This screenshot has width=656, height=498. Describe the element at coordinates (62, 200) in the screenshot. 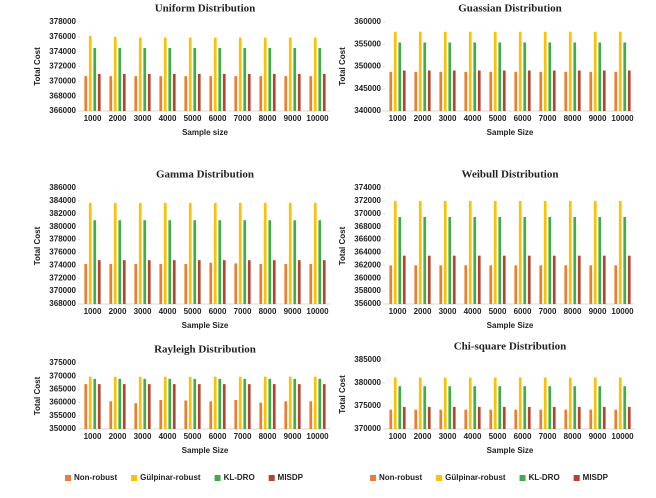

I see `y-tick-label: 384000` at that location.